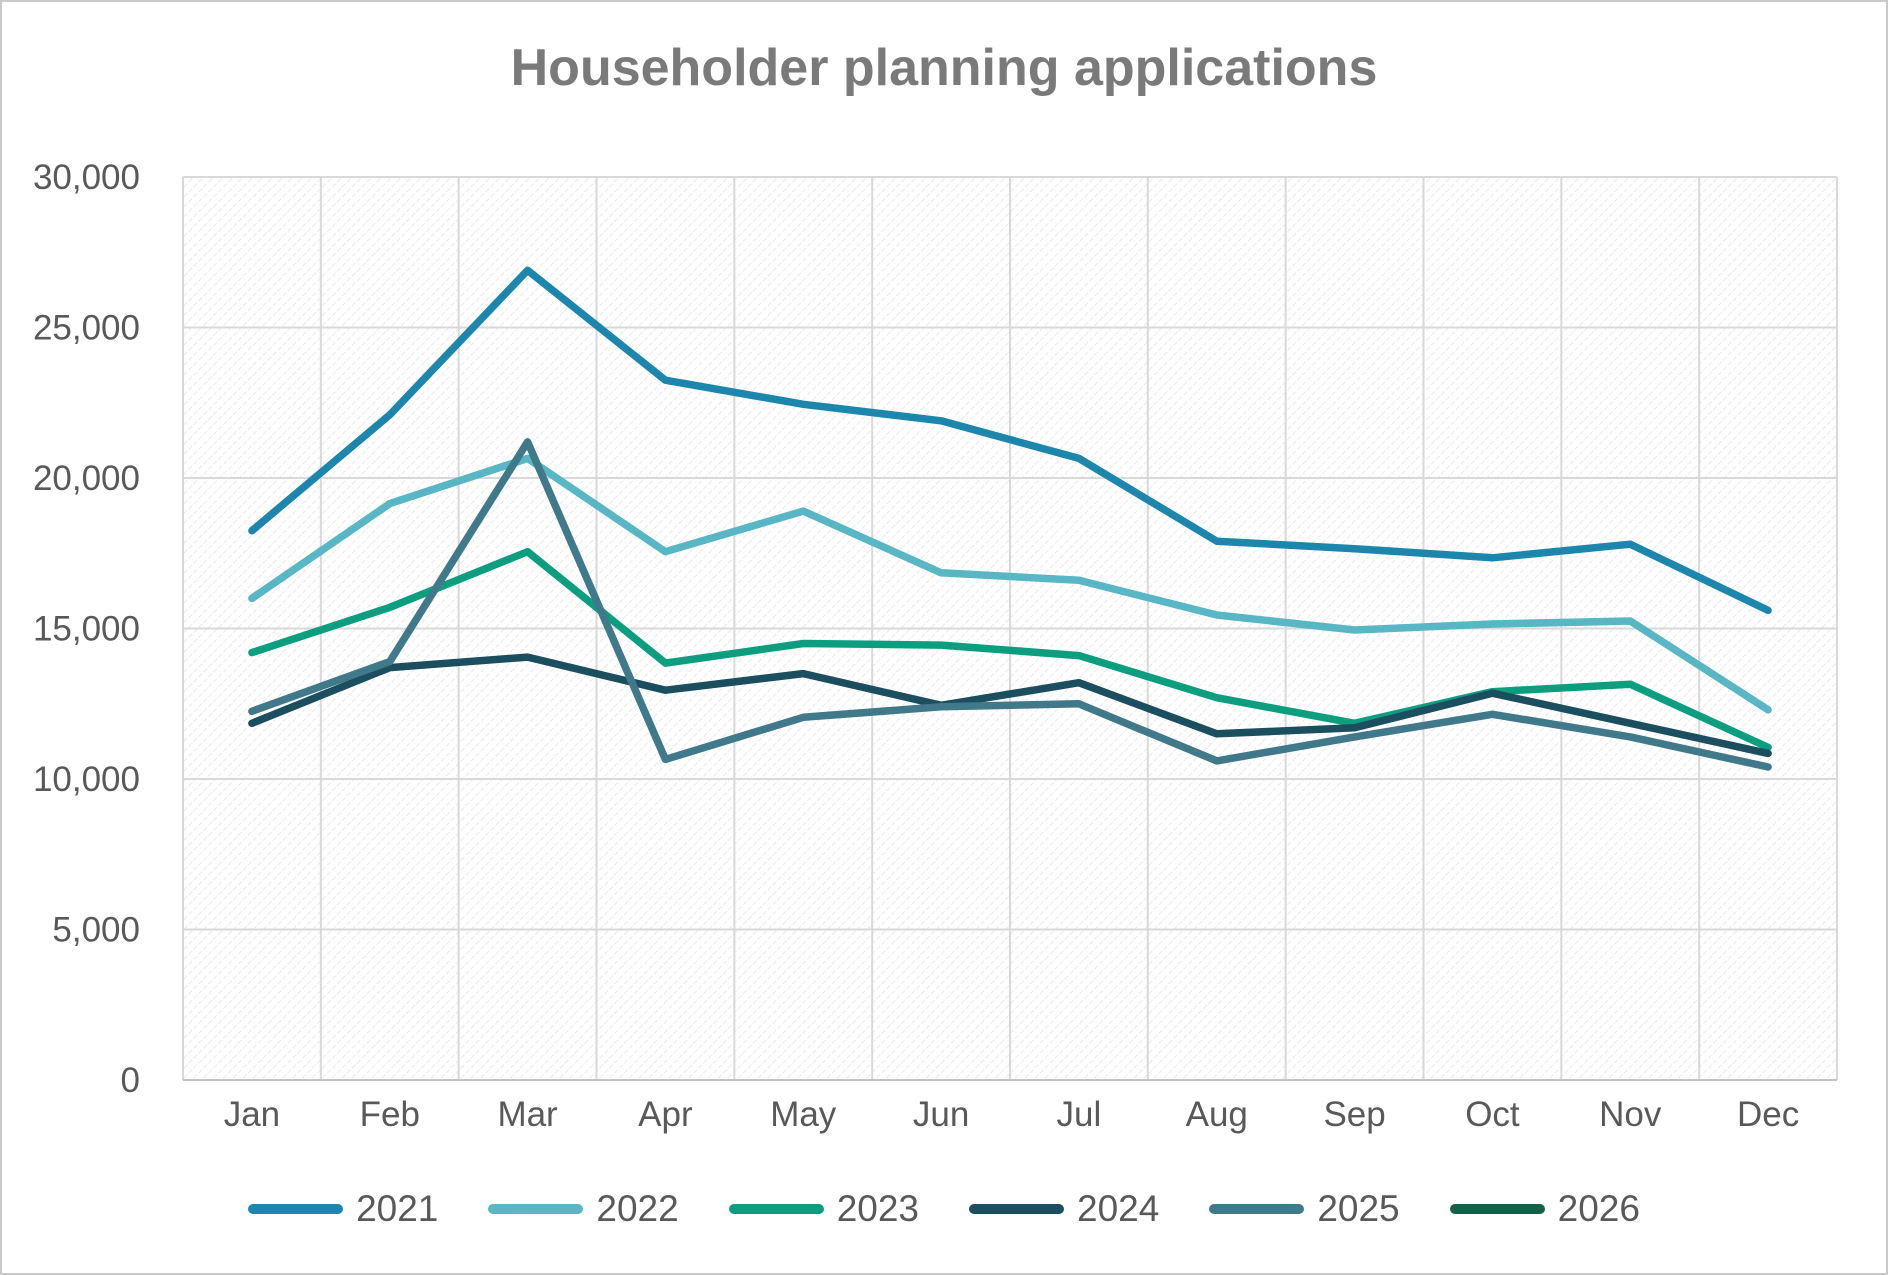 This screenshot has height=1275, width=1888. What do you see at coordinates (1630, 1114) in the screenshot?
I see `x-axis-label: Nov` at bounding box center [1630, 1114].